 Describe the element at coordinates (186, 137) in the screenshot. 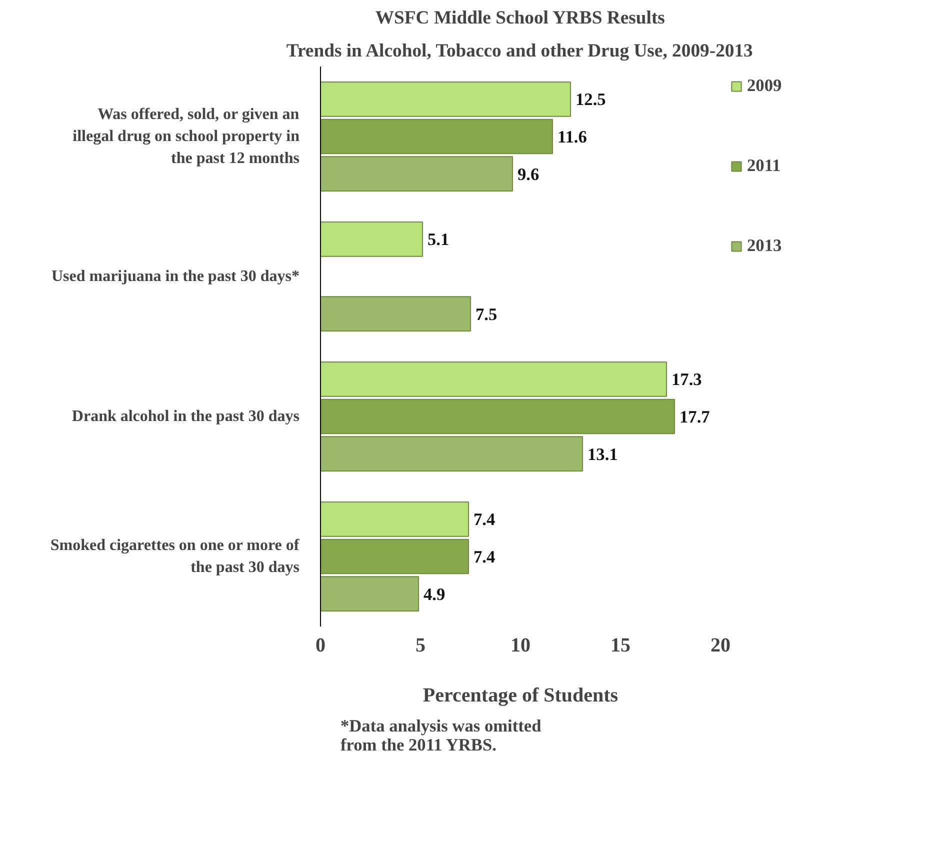

I see `y-tick-label: Was offered, sold, or given an illegal drug on school property in the past 12 months` at that location.